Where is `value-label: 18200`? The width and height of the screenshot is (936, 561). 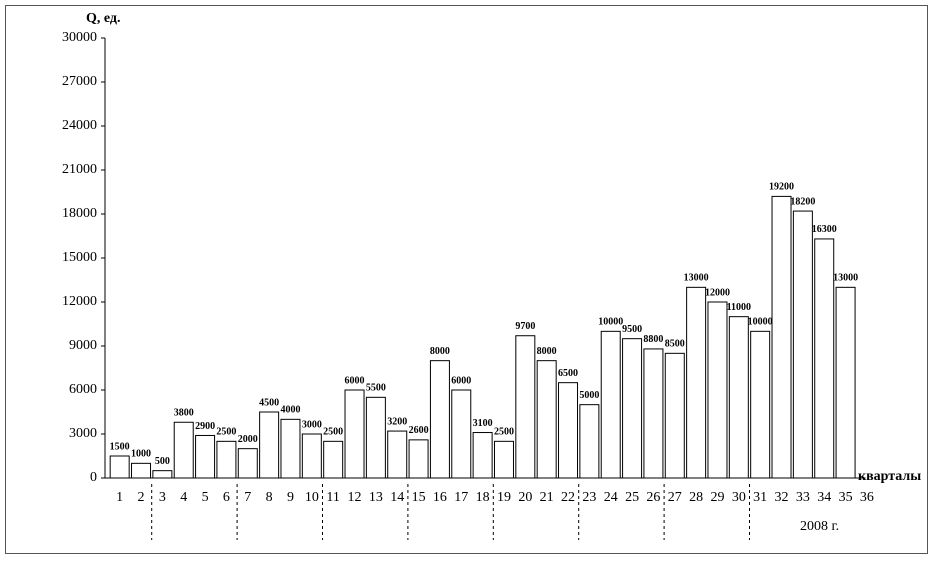
value-label: 18200 is located at coordinates (802, 201).